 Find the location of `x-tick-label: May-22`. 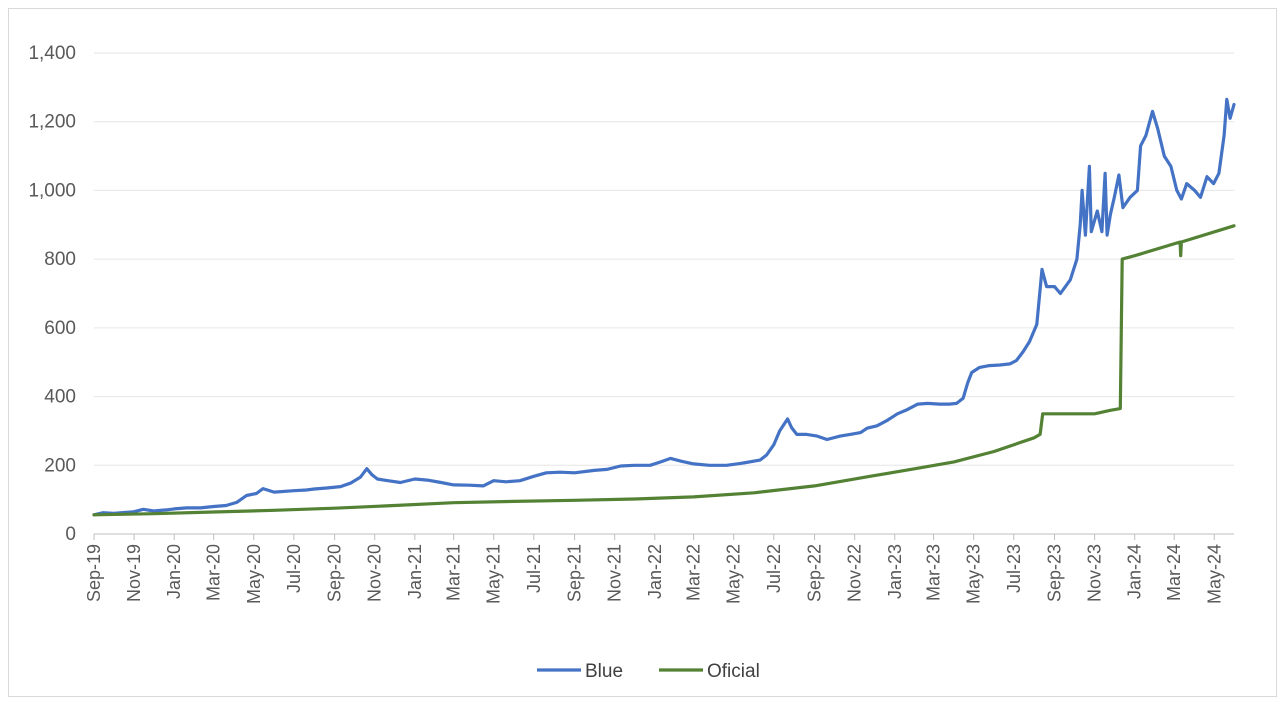

x-tick-label: May-22 is located at coordinates (734, 574).